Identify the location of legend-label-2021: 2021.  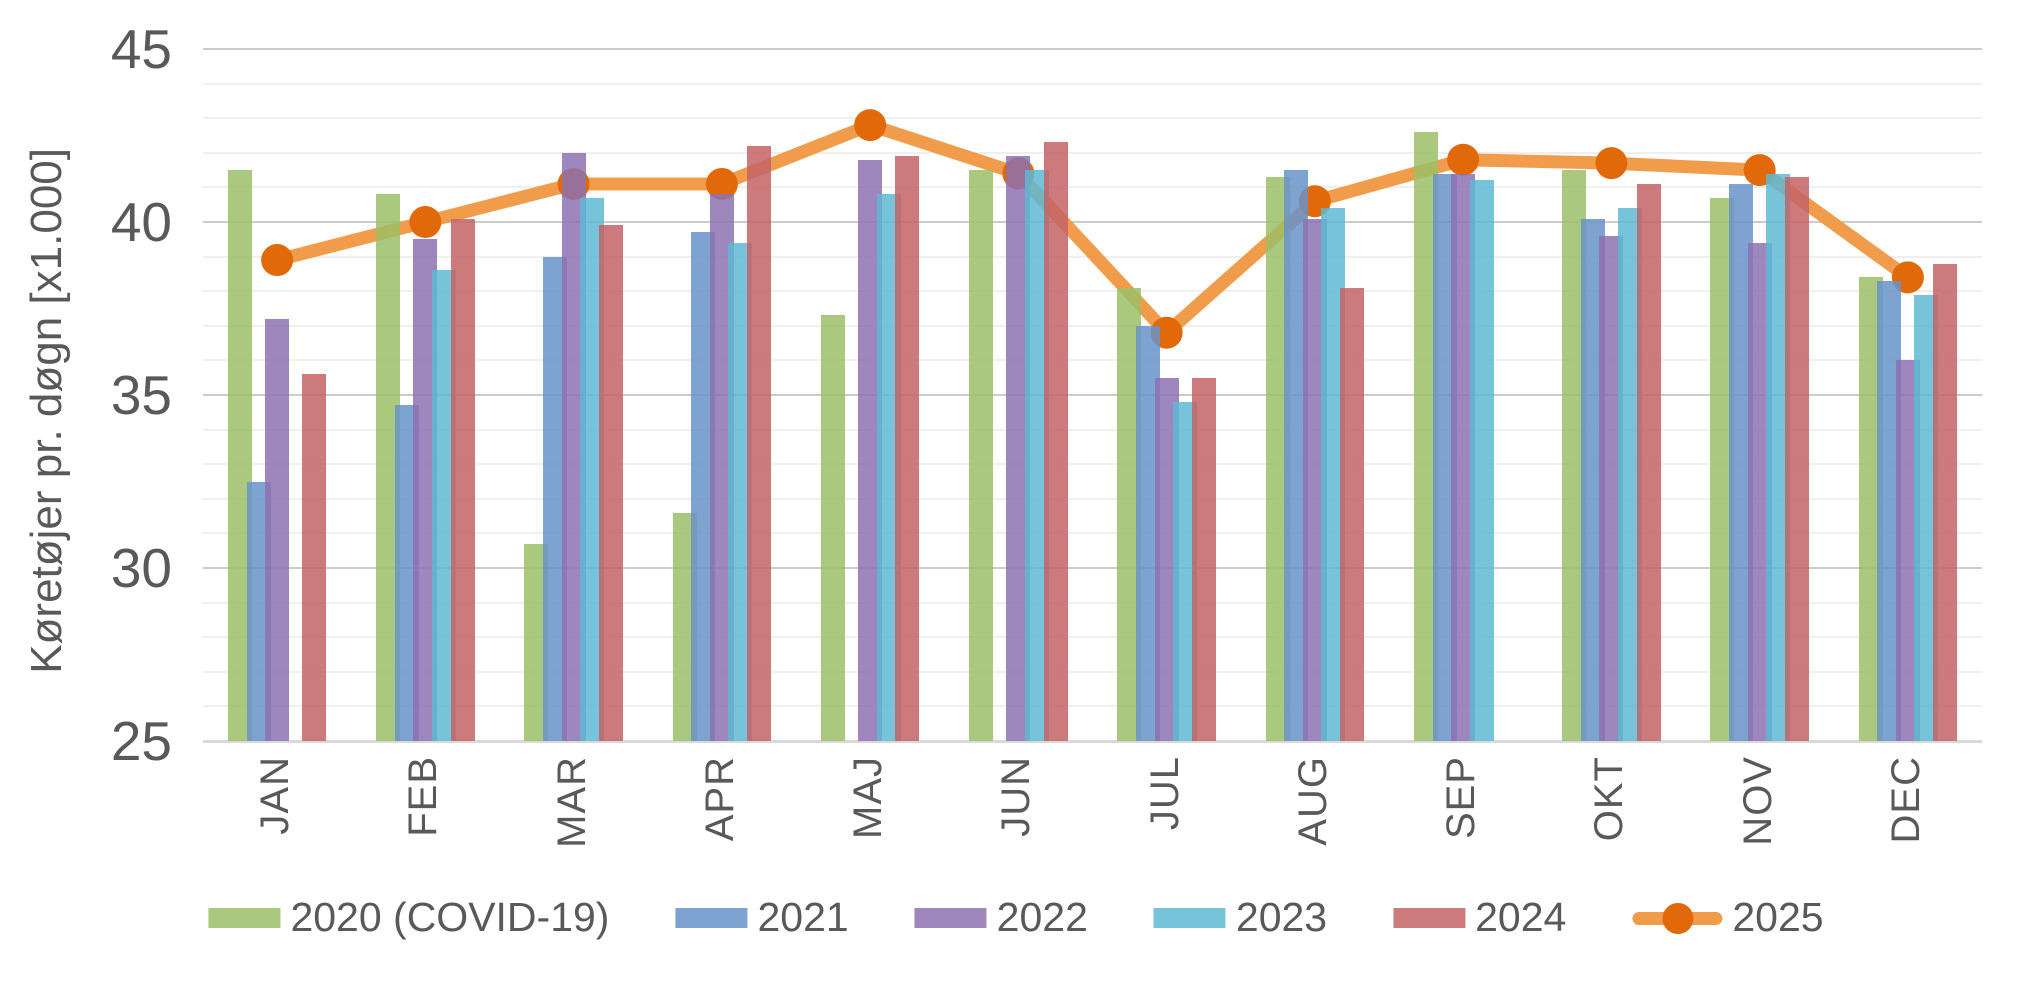
(803, 917).